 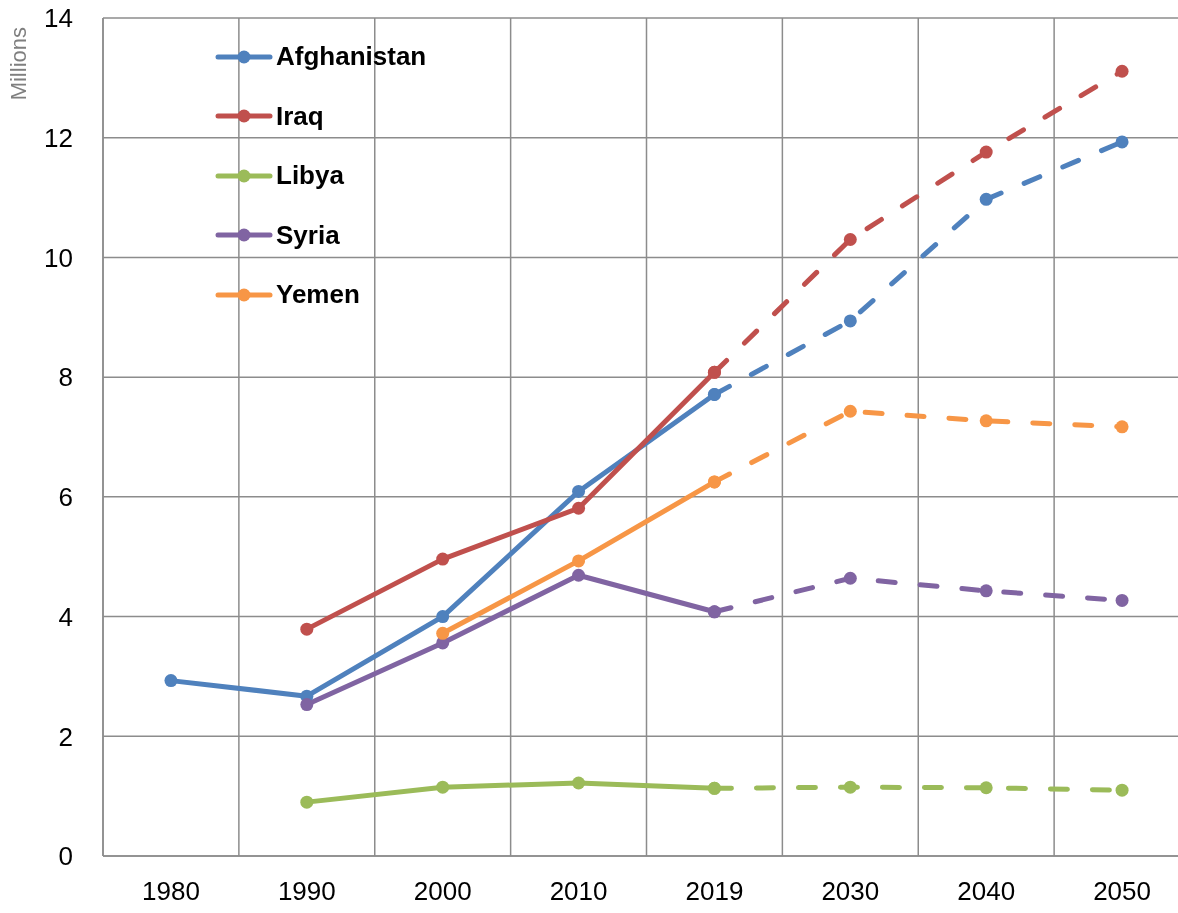 I want to click on x-tick-label: 2019, so click(x=714, y=891).